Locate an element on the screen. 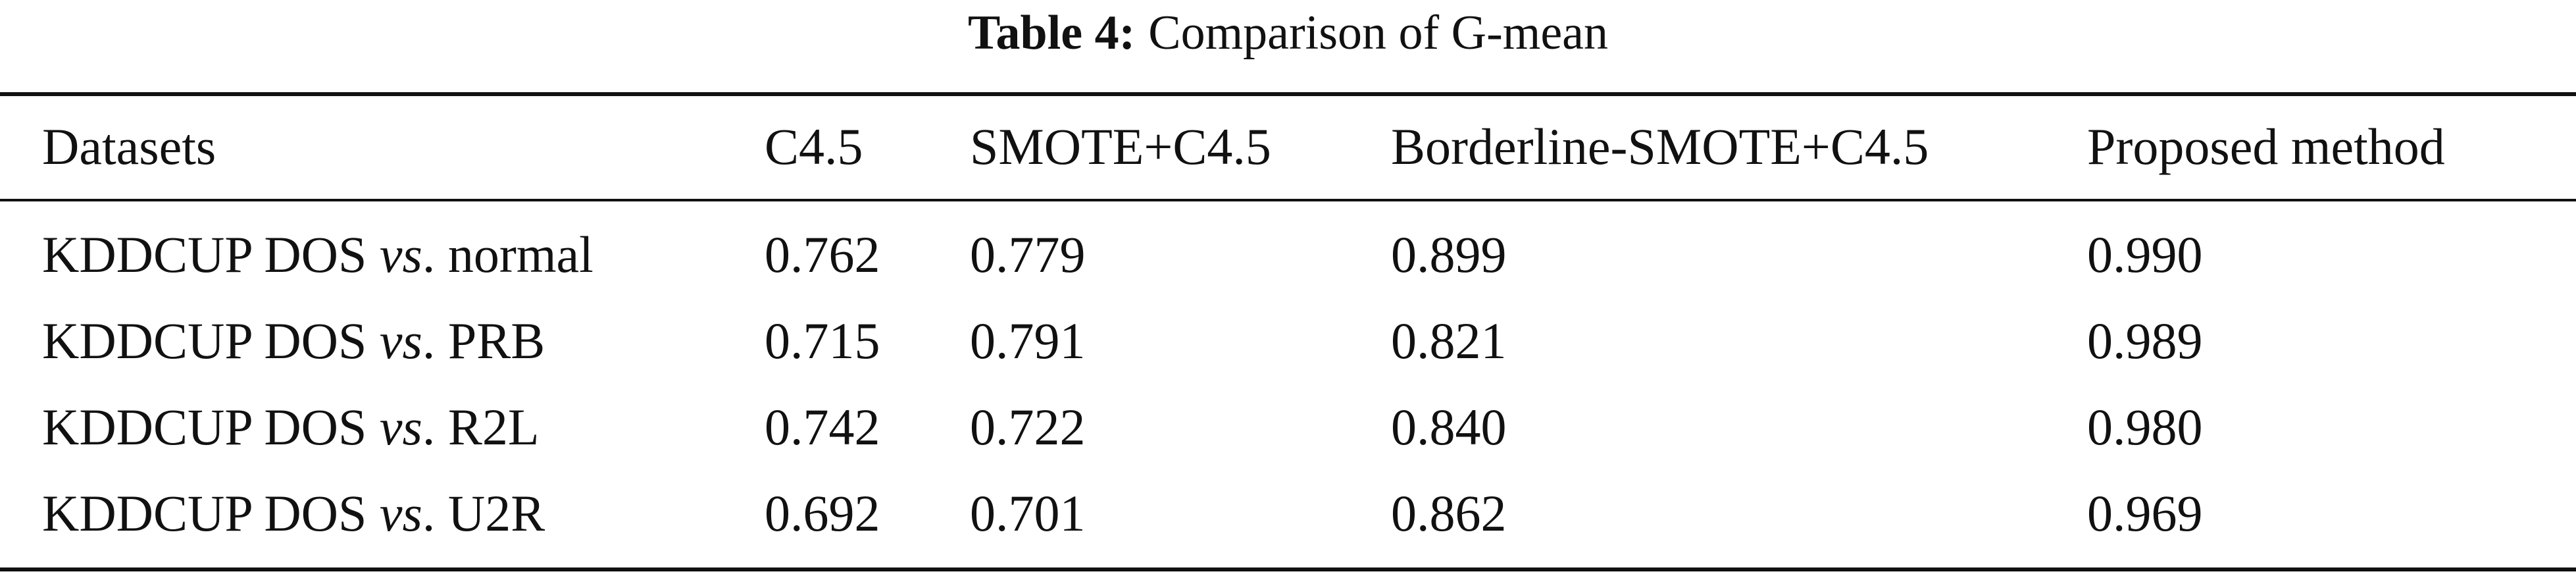 The height and width of the screenshot is (580, 2576). c45-value: 0.715 is located at coordinates (822, 340).